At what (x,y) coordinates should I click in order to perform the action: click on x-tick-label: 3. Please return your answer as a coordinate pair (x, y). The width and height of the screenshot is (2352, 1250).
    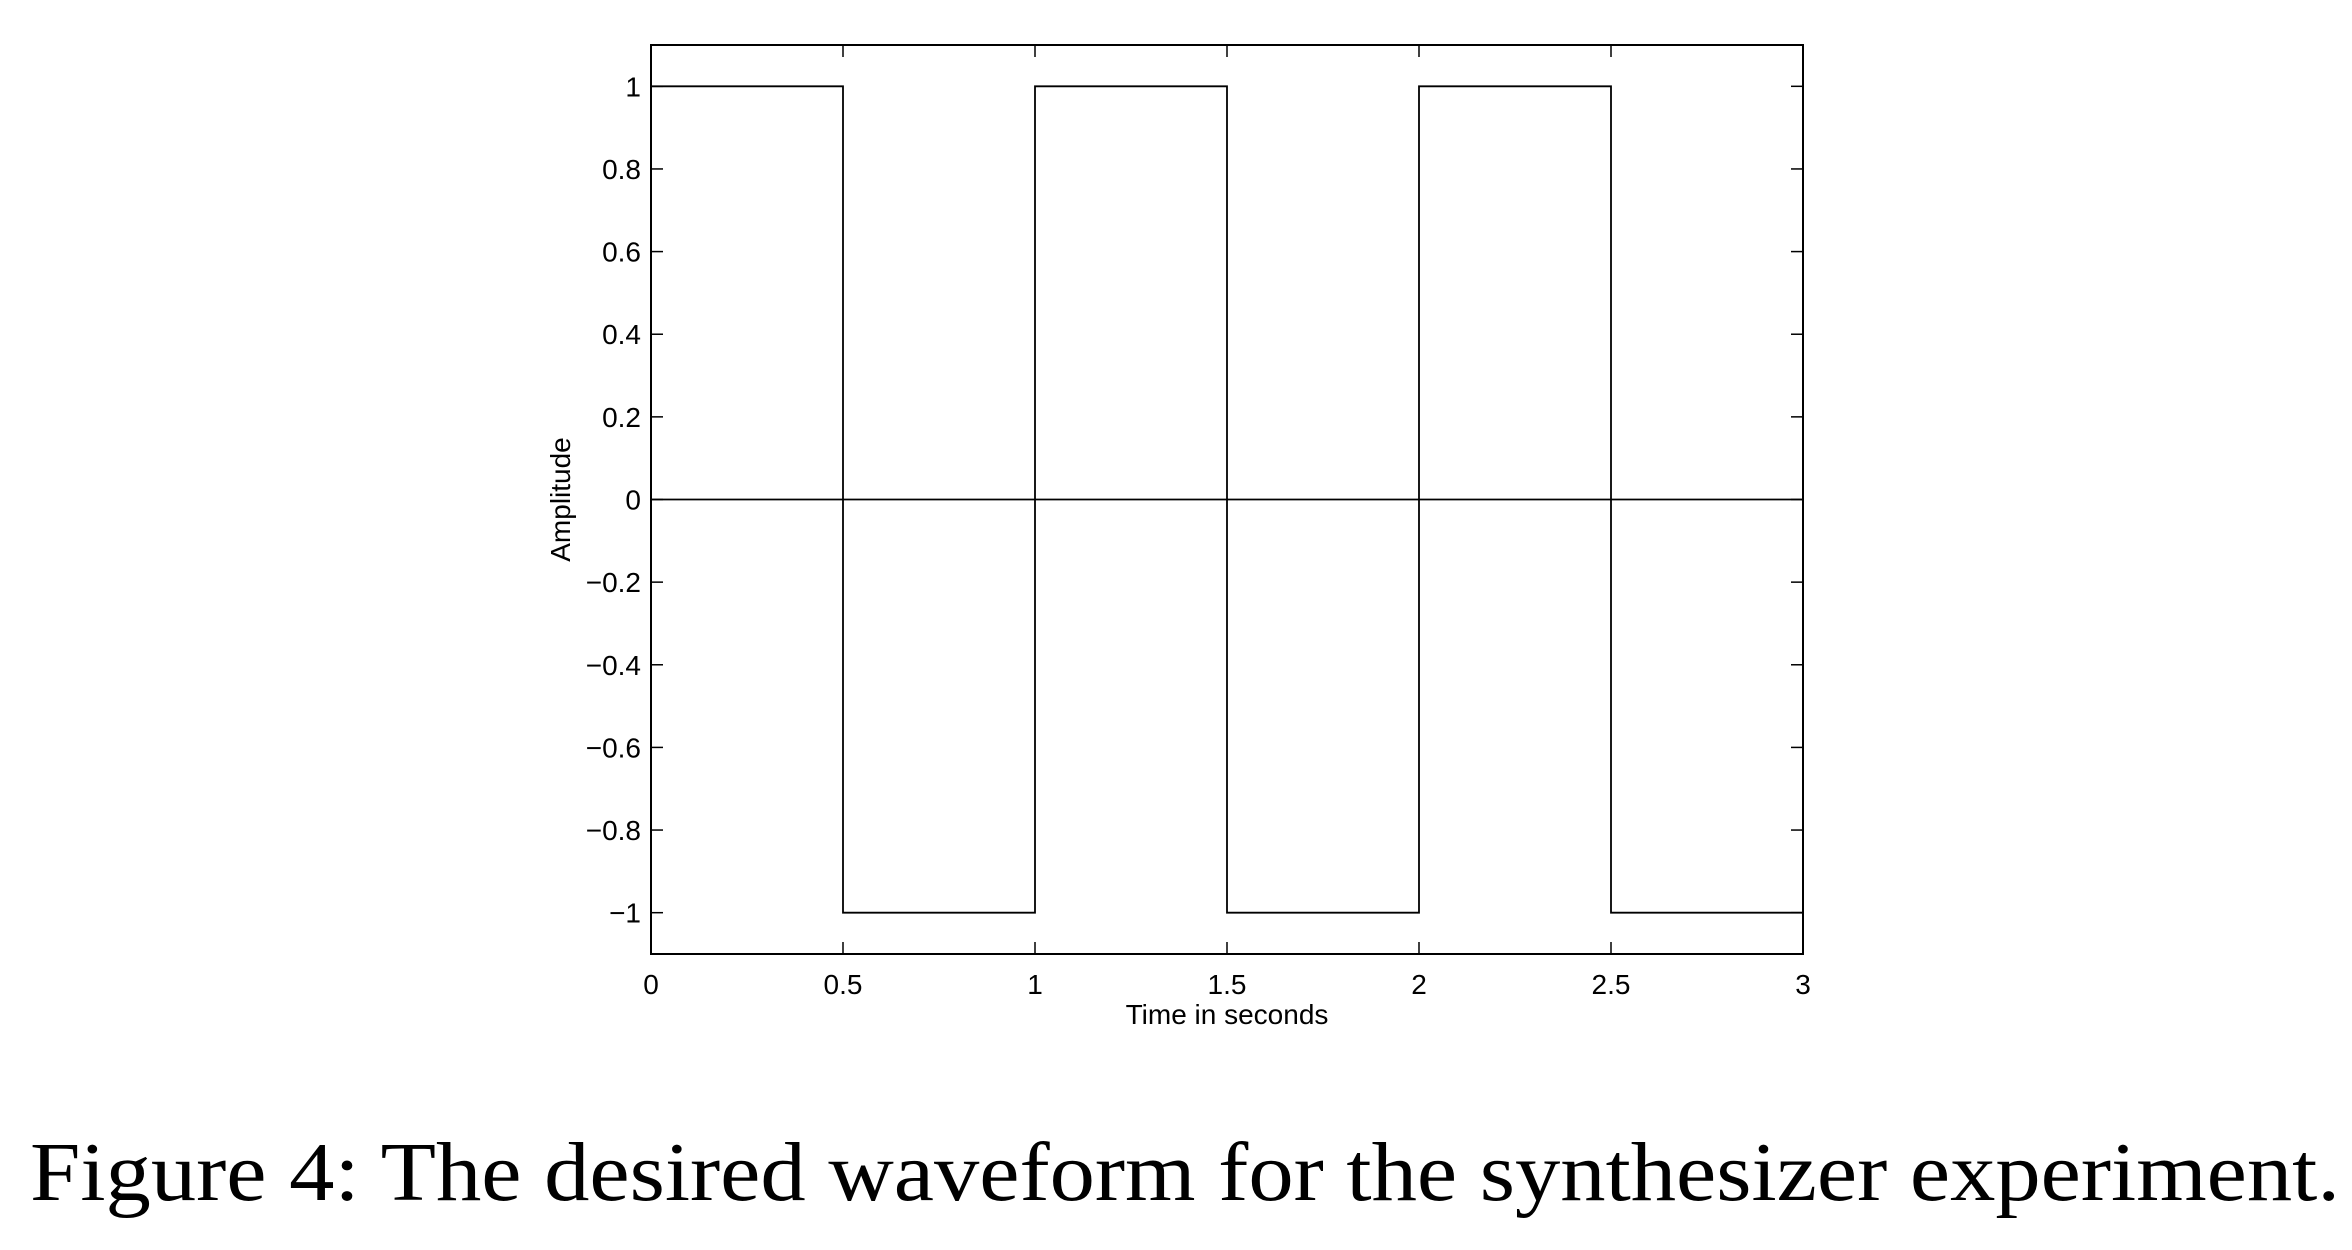
    Looking at the image, I should click on (1803, 984).